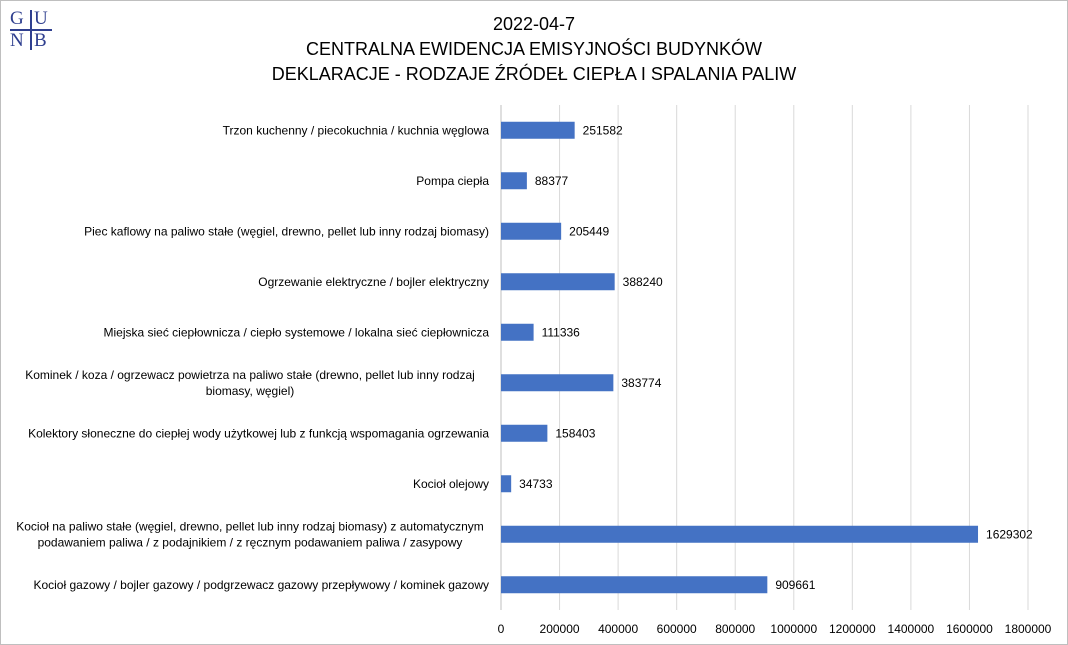  Describe the element at coordinates (575, 433) in the screenshot. I see `data-label: 158403` at that location.